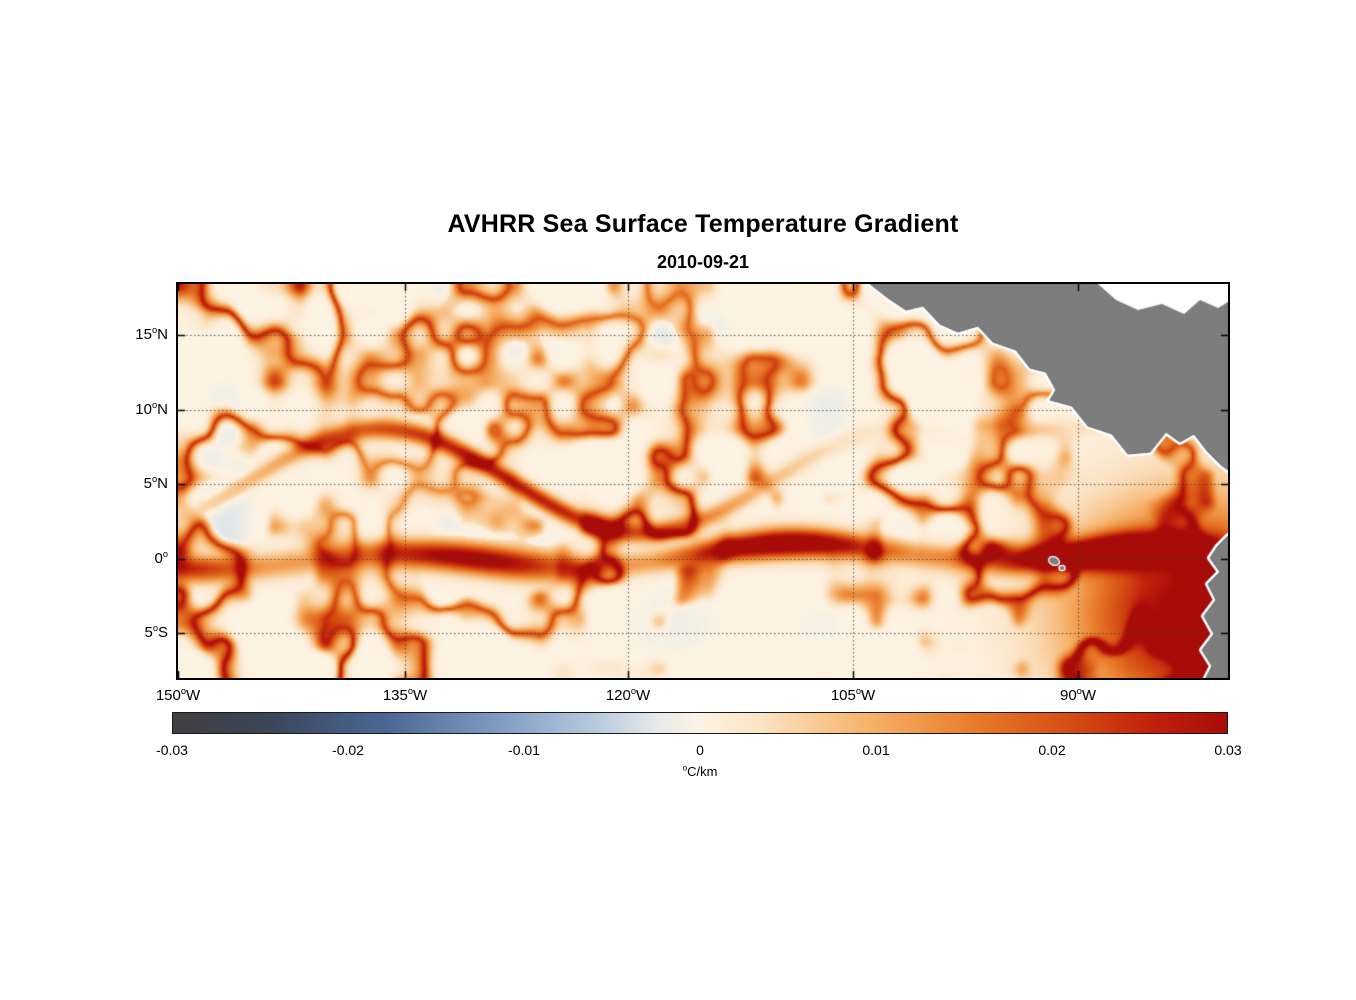 The image size is (1356, 1000). What do you see at coordinates (876, 750) in the screenshot?
I see `colorbar-tick-label: 0.01` at bounding box center [876, 750].